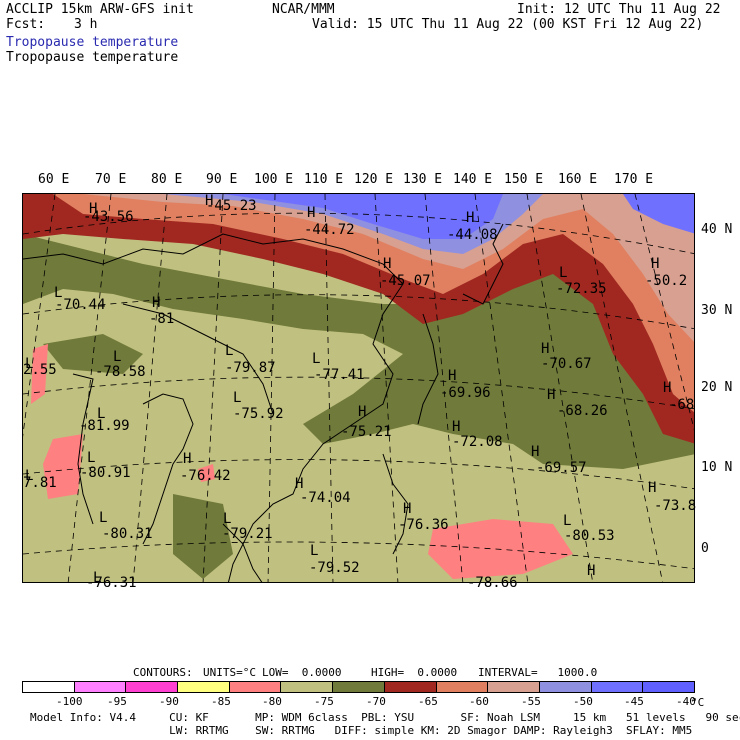 The width and height of the screenshot is (740, 740). What do you see at coordinates (274, 179) in the screenshot?
I see `lon-label: 100 E` at bounding box center [274, 179].